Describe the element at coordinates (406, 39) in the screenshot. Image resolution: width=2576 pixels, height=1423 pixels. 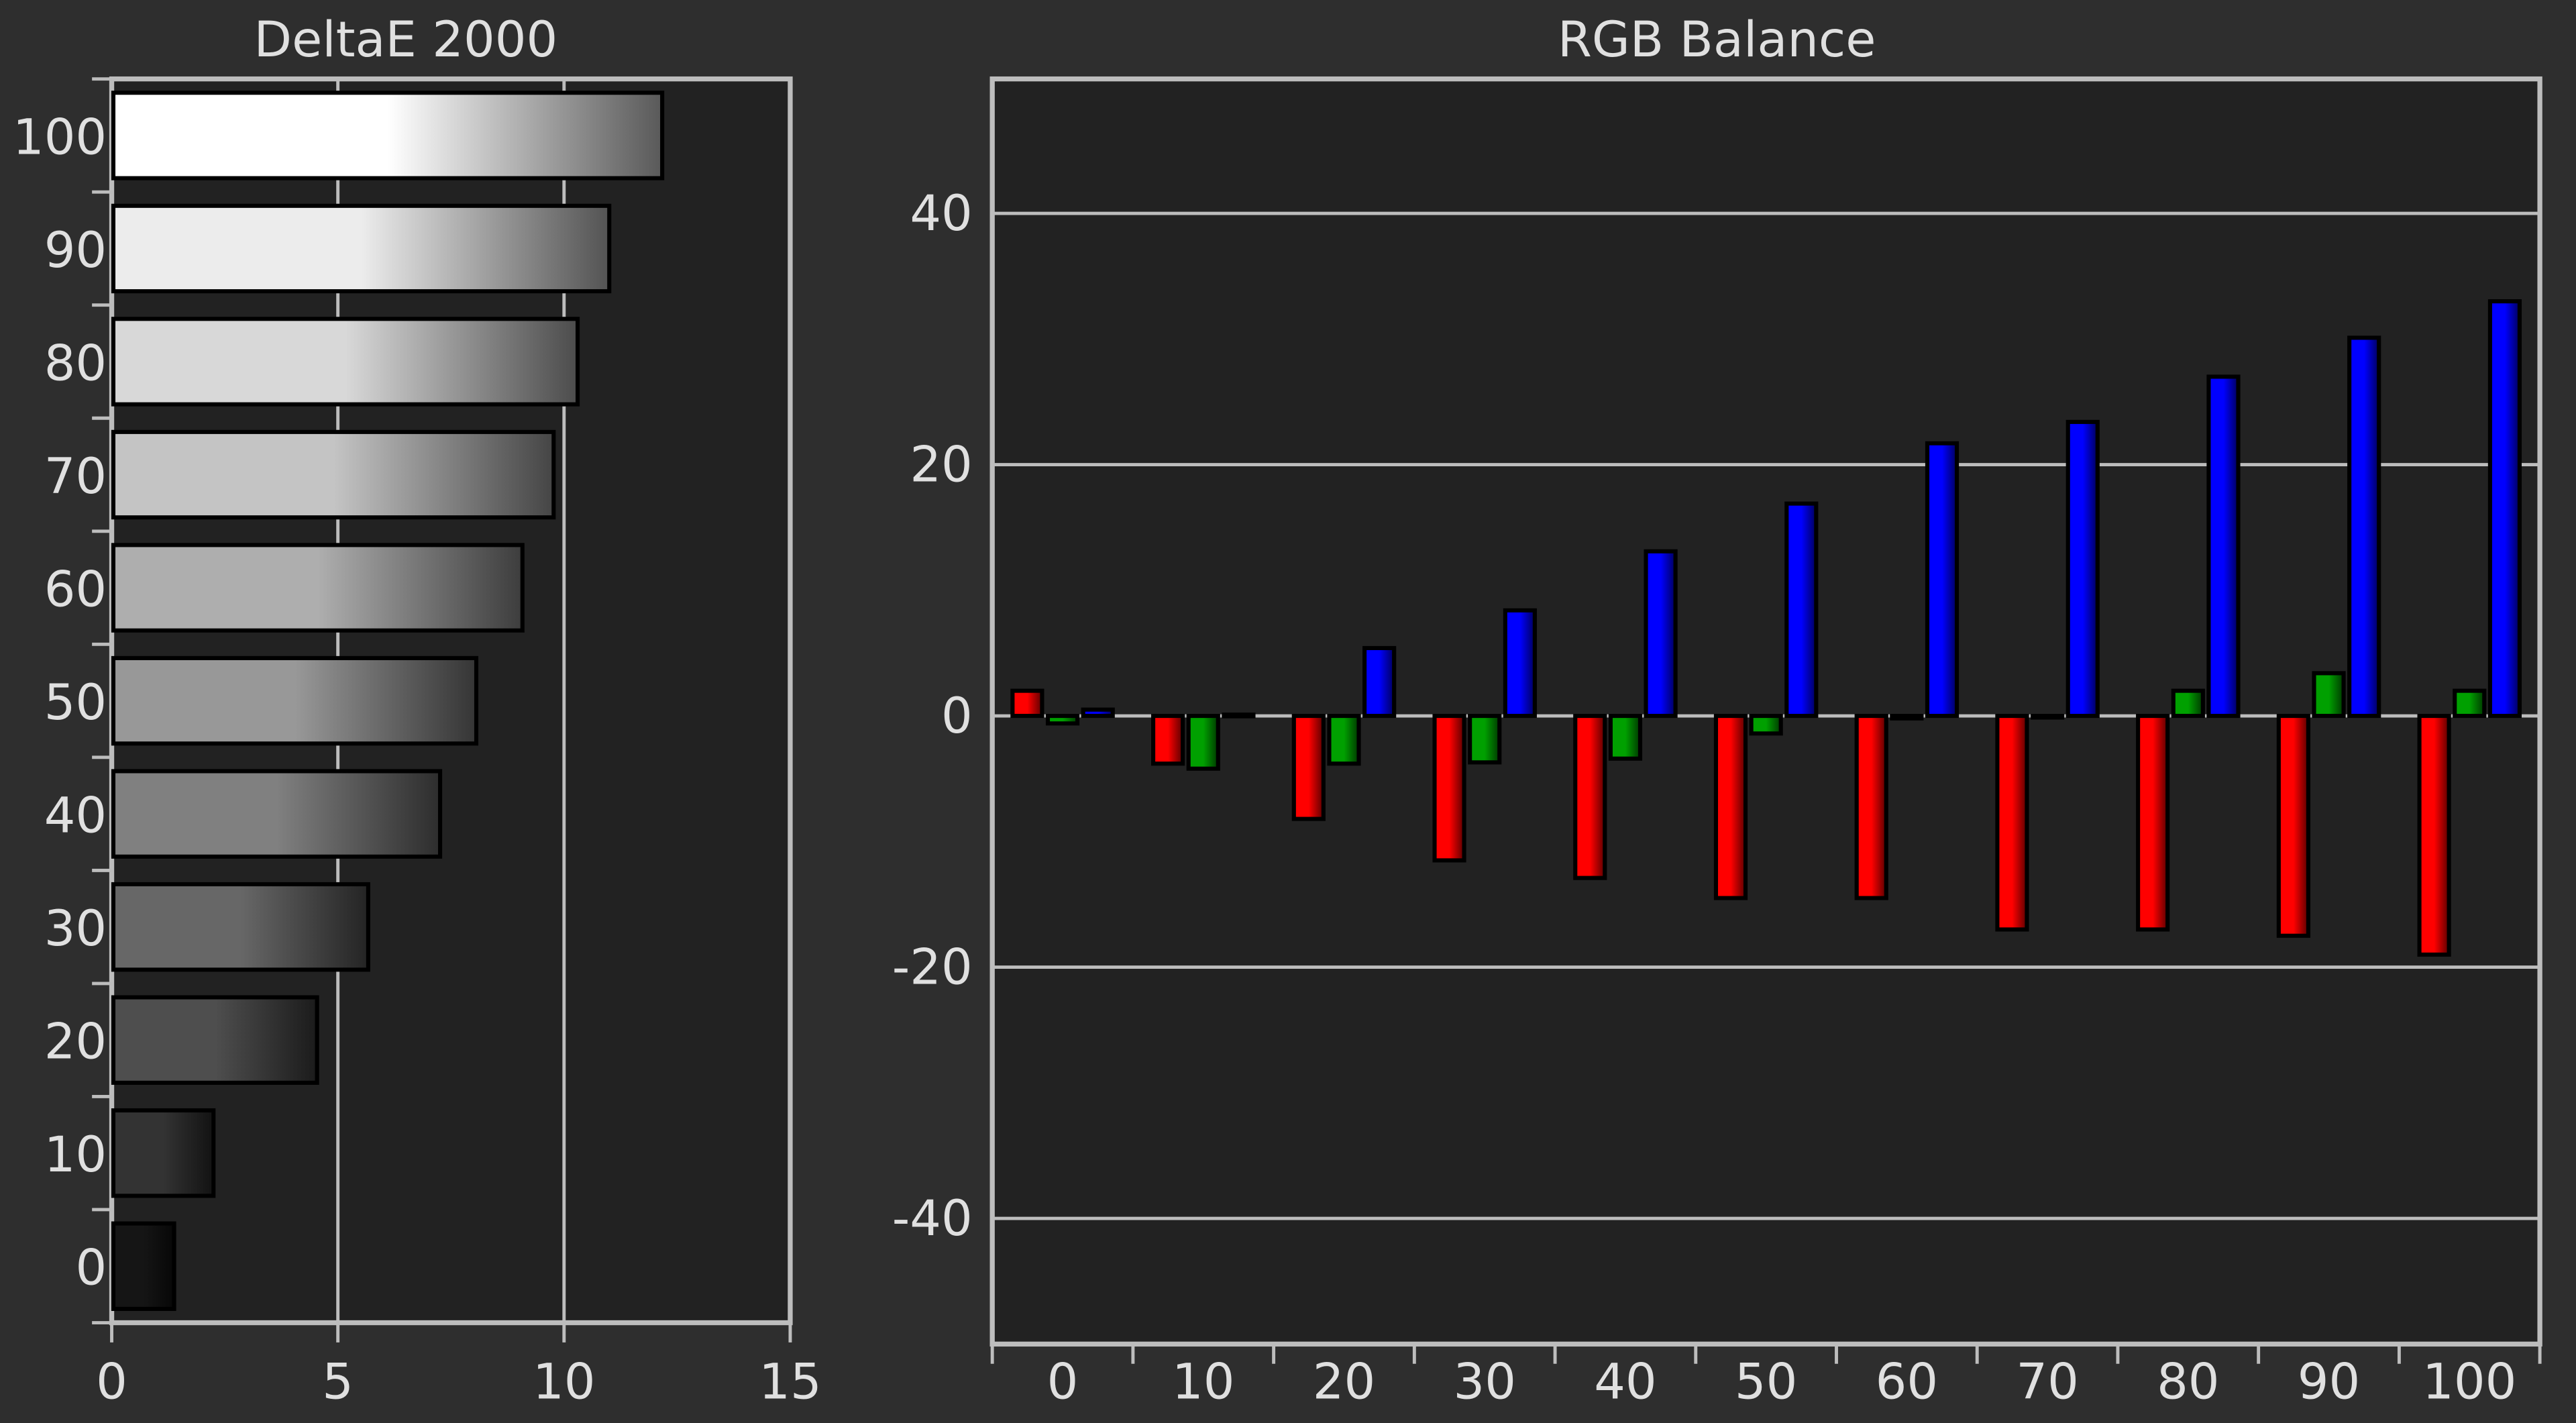
I see `chart-title: DeltaE 2000` at that location.